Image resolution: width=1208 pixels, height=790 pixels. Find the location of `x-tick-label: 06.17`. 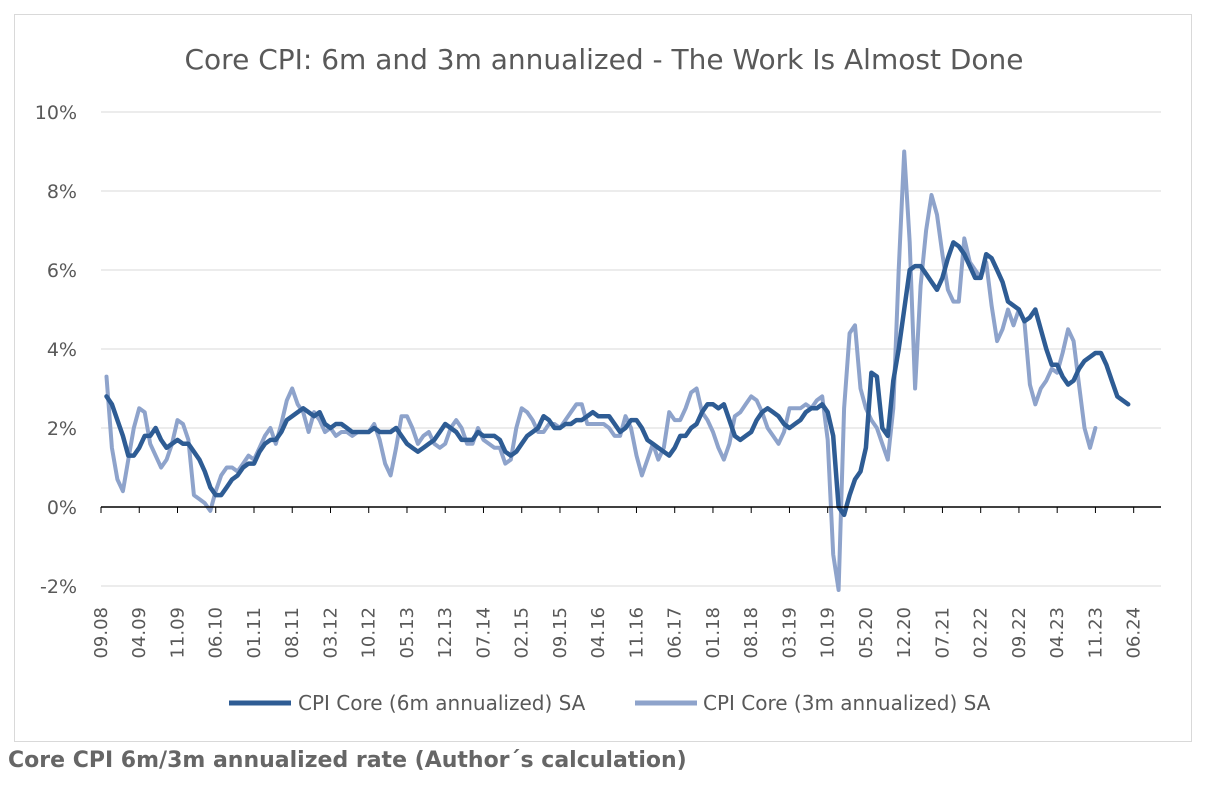

x-tick-label: 06.17 is located at coordinates (675, 633).